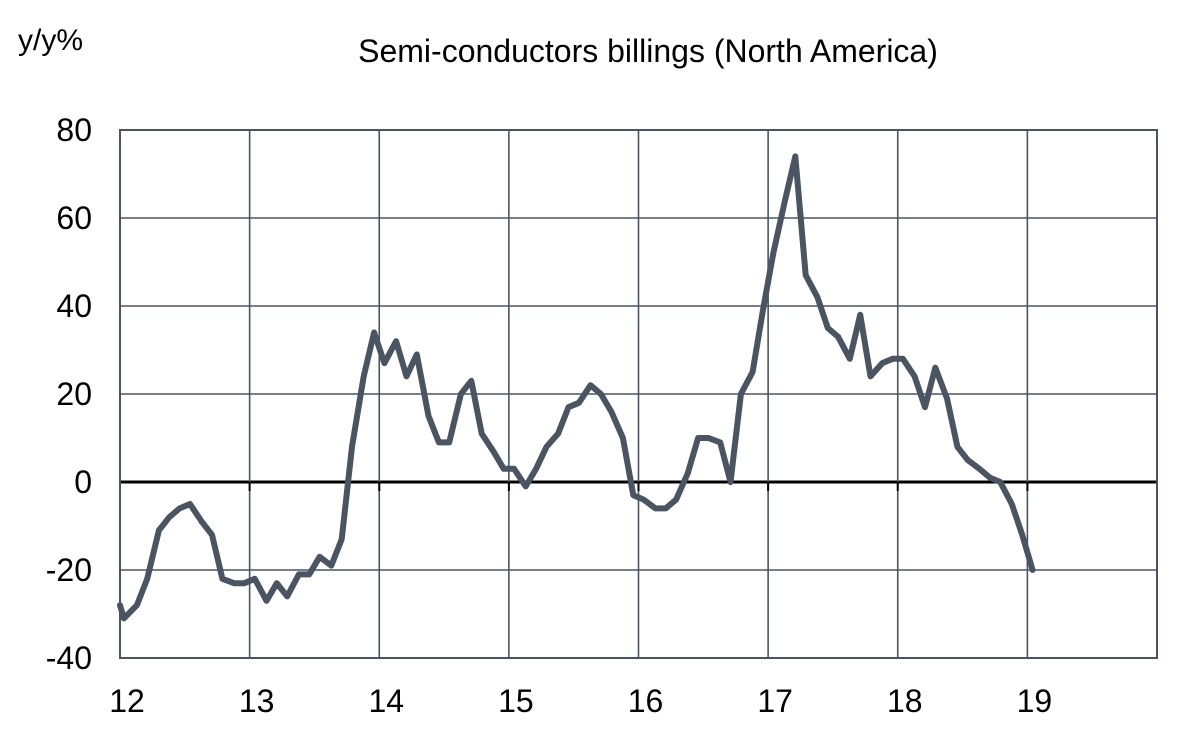 This screenshot has height=732, width=1184. I want to click on y-tick-labels: 80 60 40 20 0 -20 -40, so click(69, 394).